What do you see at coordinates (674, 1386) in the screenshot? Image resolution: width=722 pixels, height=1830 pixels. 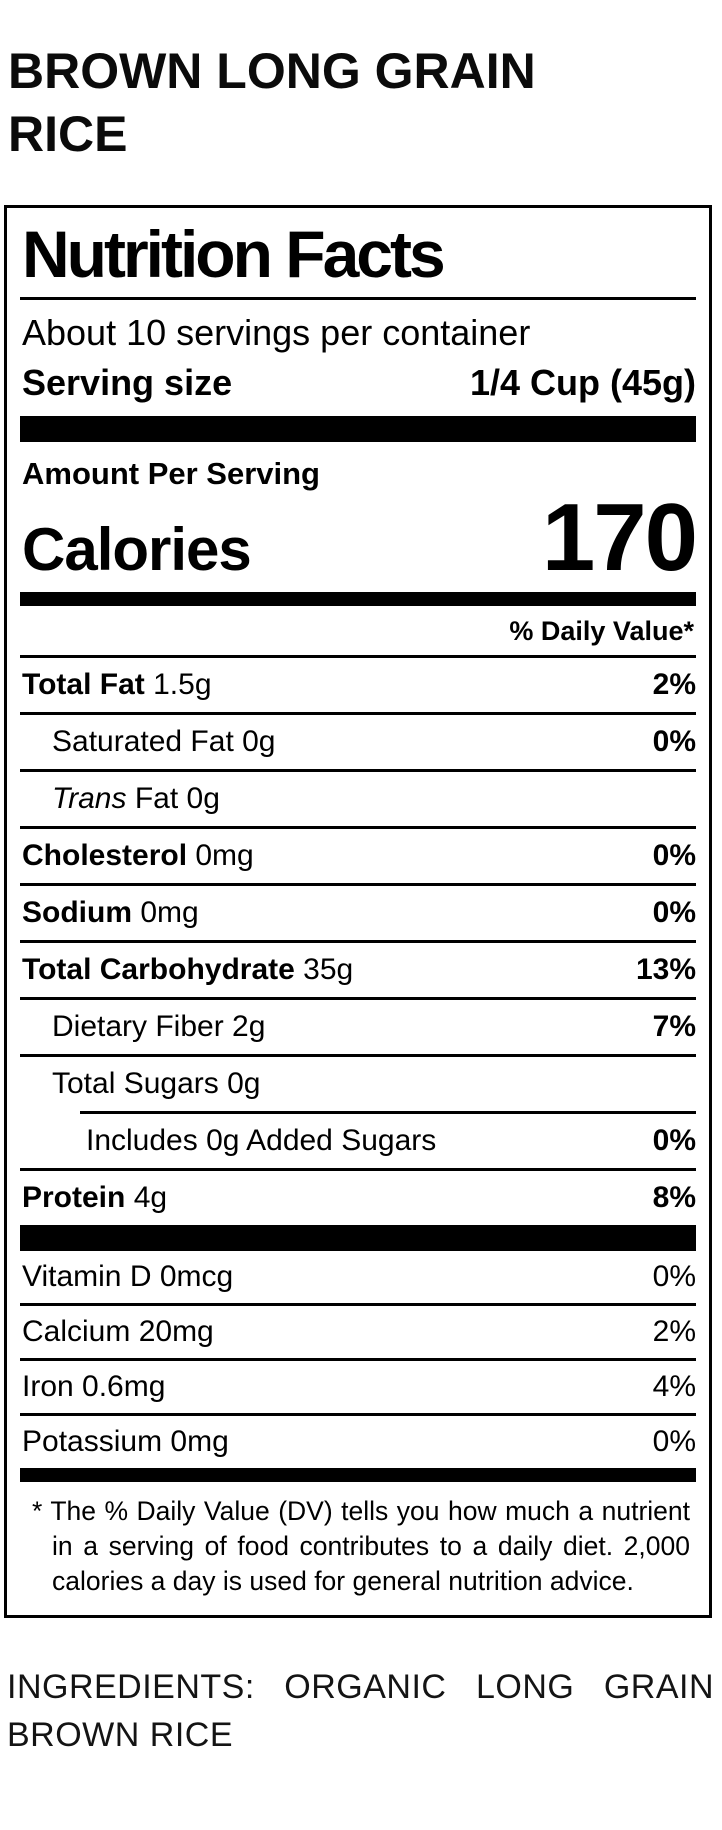 I see `nutrient-daily-value: 4%` at bounding box center [674, 1386].